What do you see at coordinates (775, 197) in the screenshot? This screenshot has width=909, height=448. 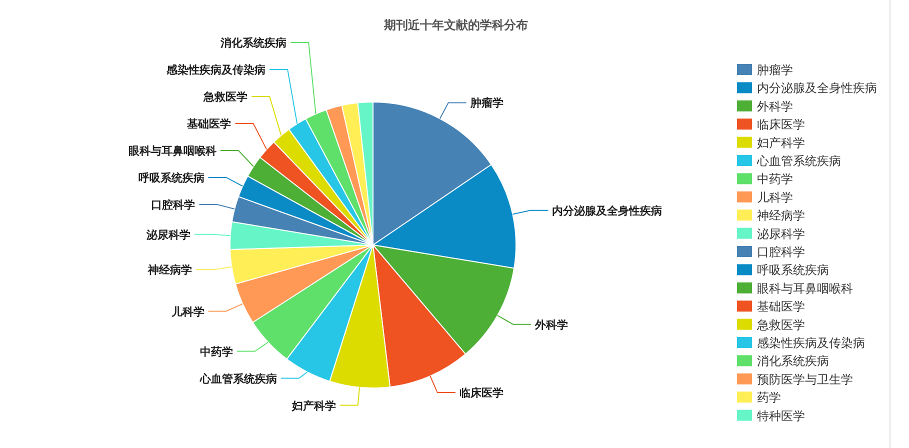 I see `legend-label: 儿科学` at bounding box center [775, 197].